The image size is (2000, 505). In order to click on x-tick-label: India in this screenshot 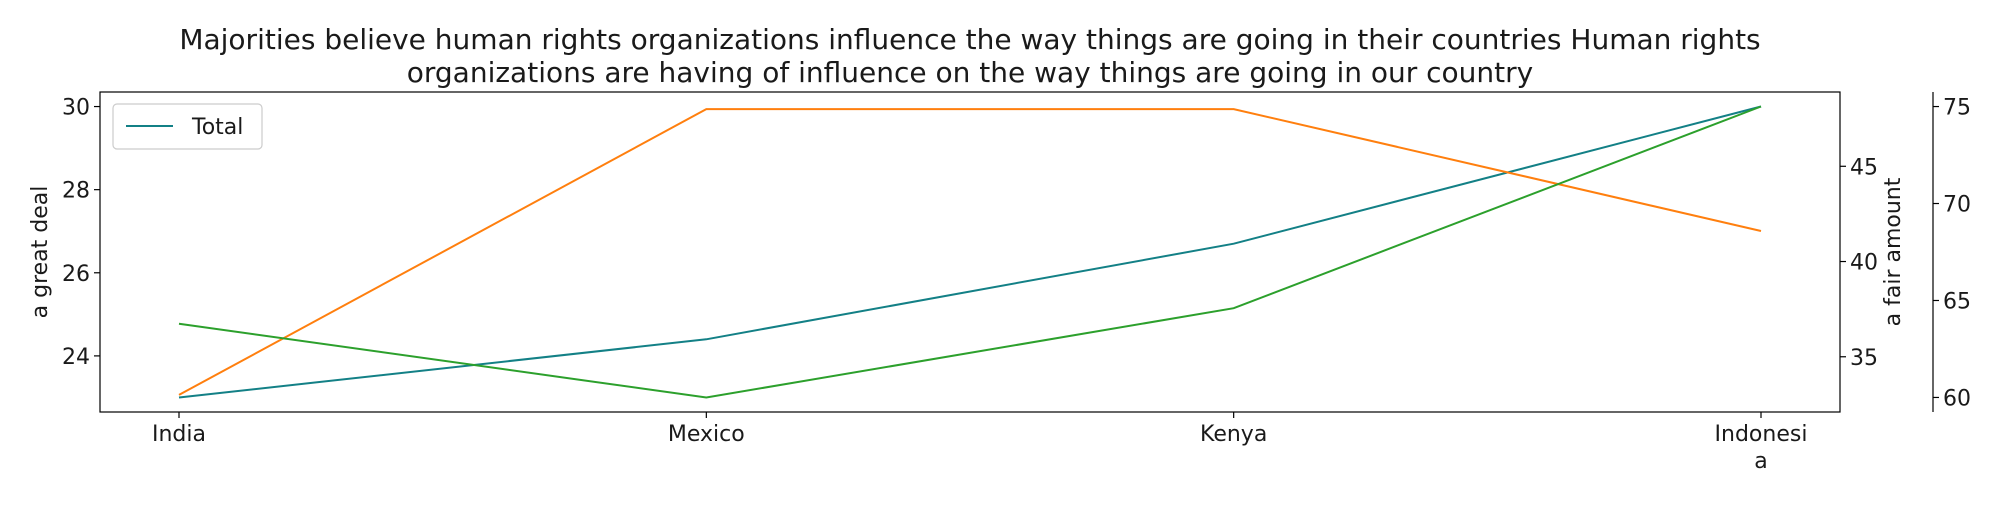, I will do `click(179, 434)`.